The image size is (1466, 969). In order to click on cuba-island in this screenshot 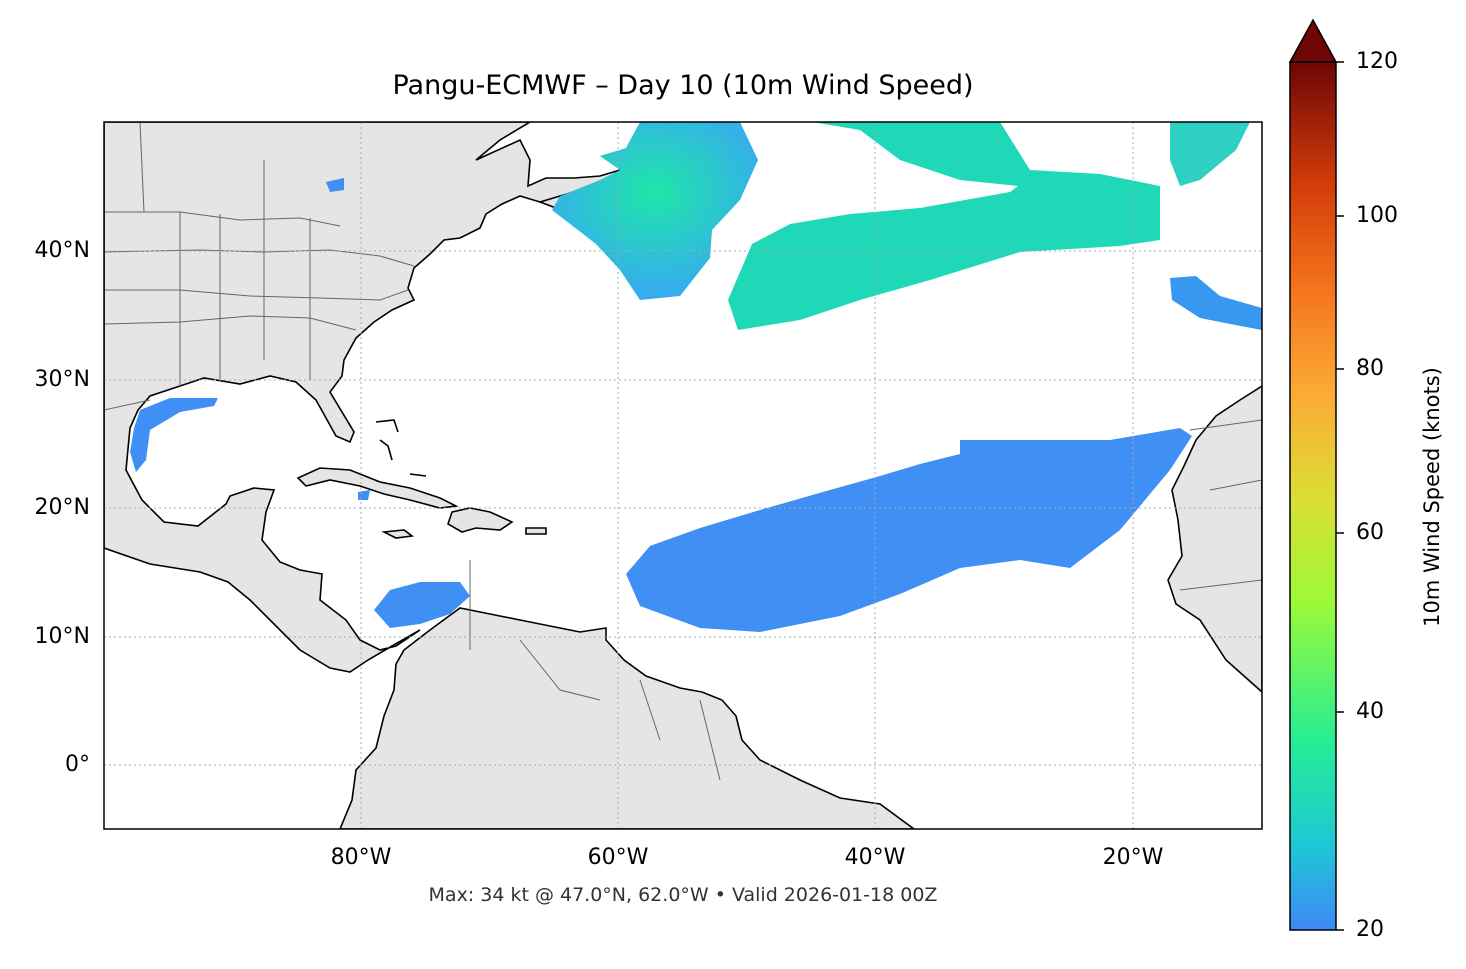, I will do `click(377, 488)`.